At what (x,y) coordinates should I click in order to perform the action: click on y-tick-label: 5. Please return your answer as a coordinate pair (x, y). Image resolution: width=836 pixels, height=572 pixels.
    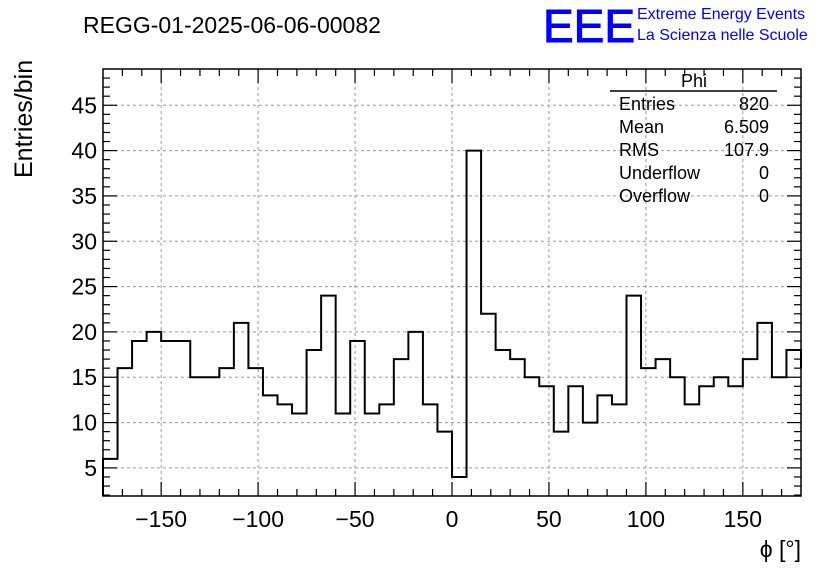
    Looking at the image, I should click on (90, 468).